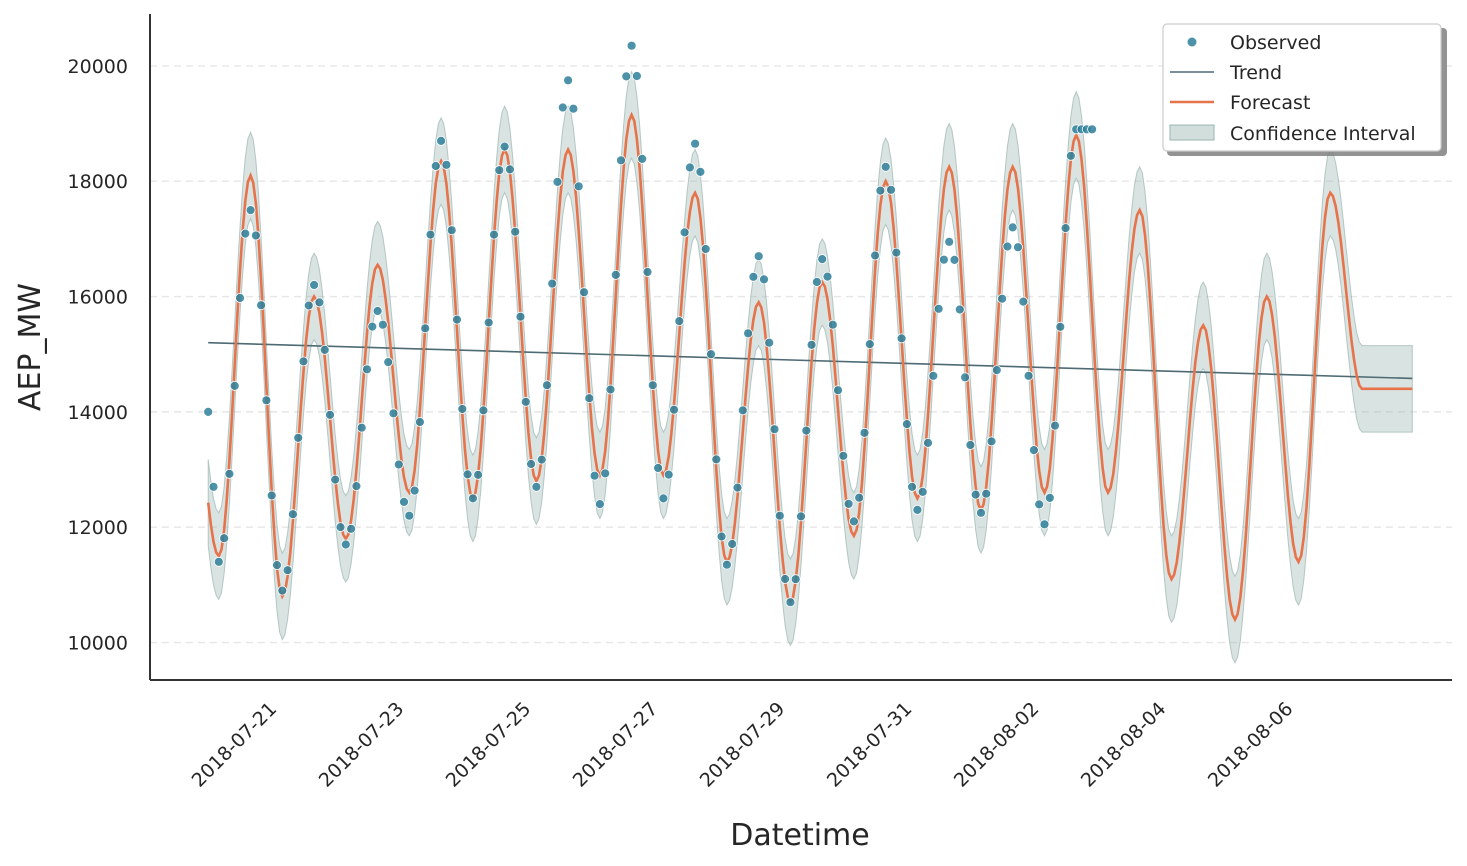 The height and width of the screenshot is (866, 1467). I want to click on legend-trend-label: Trend, so click(1255, 73).